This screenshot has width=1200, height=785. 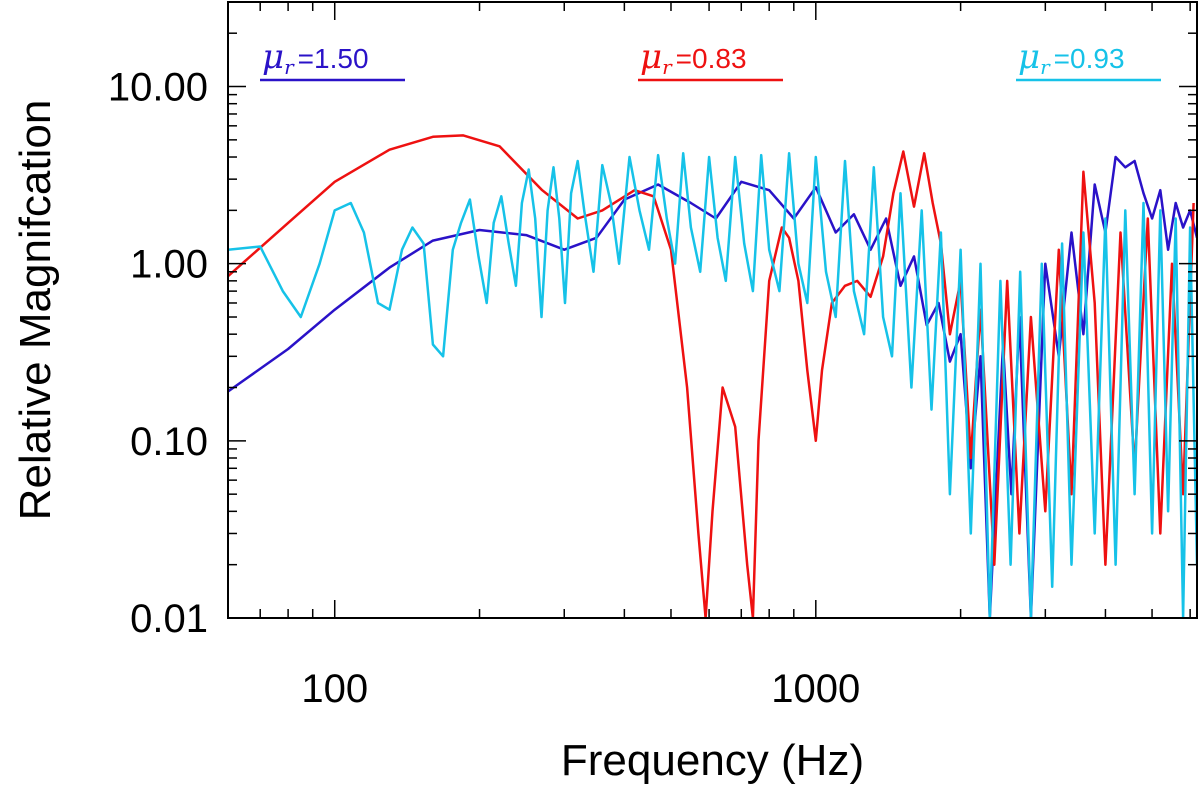 I want to click on legend-label: μr =0.83, so click(x=693, y=58).